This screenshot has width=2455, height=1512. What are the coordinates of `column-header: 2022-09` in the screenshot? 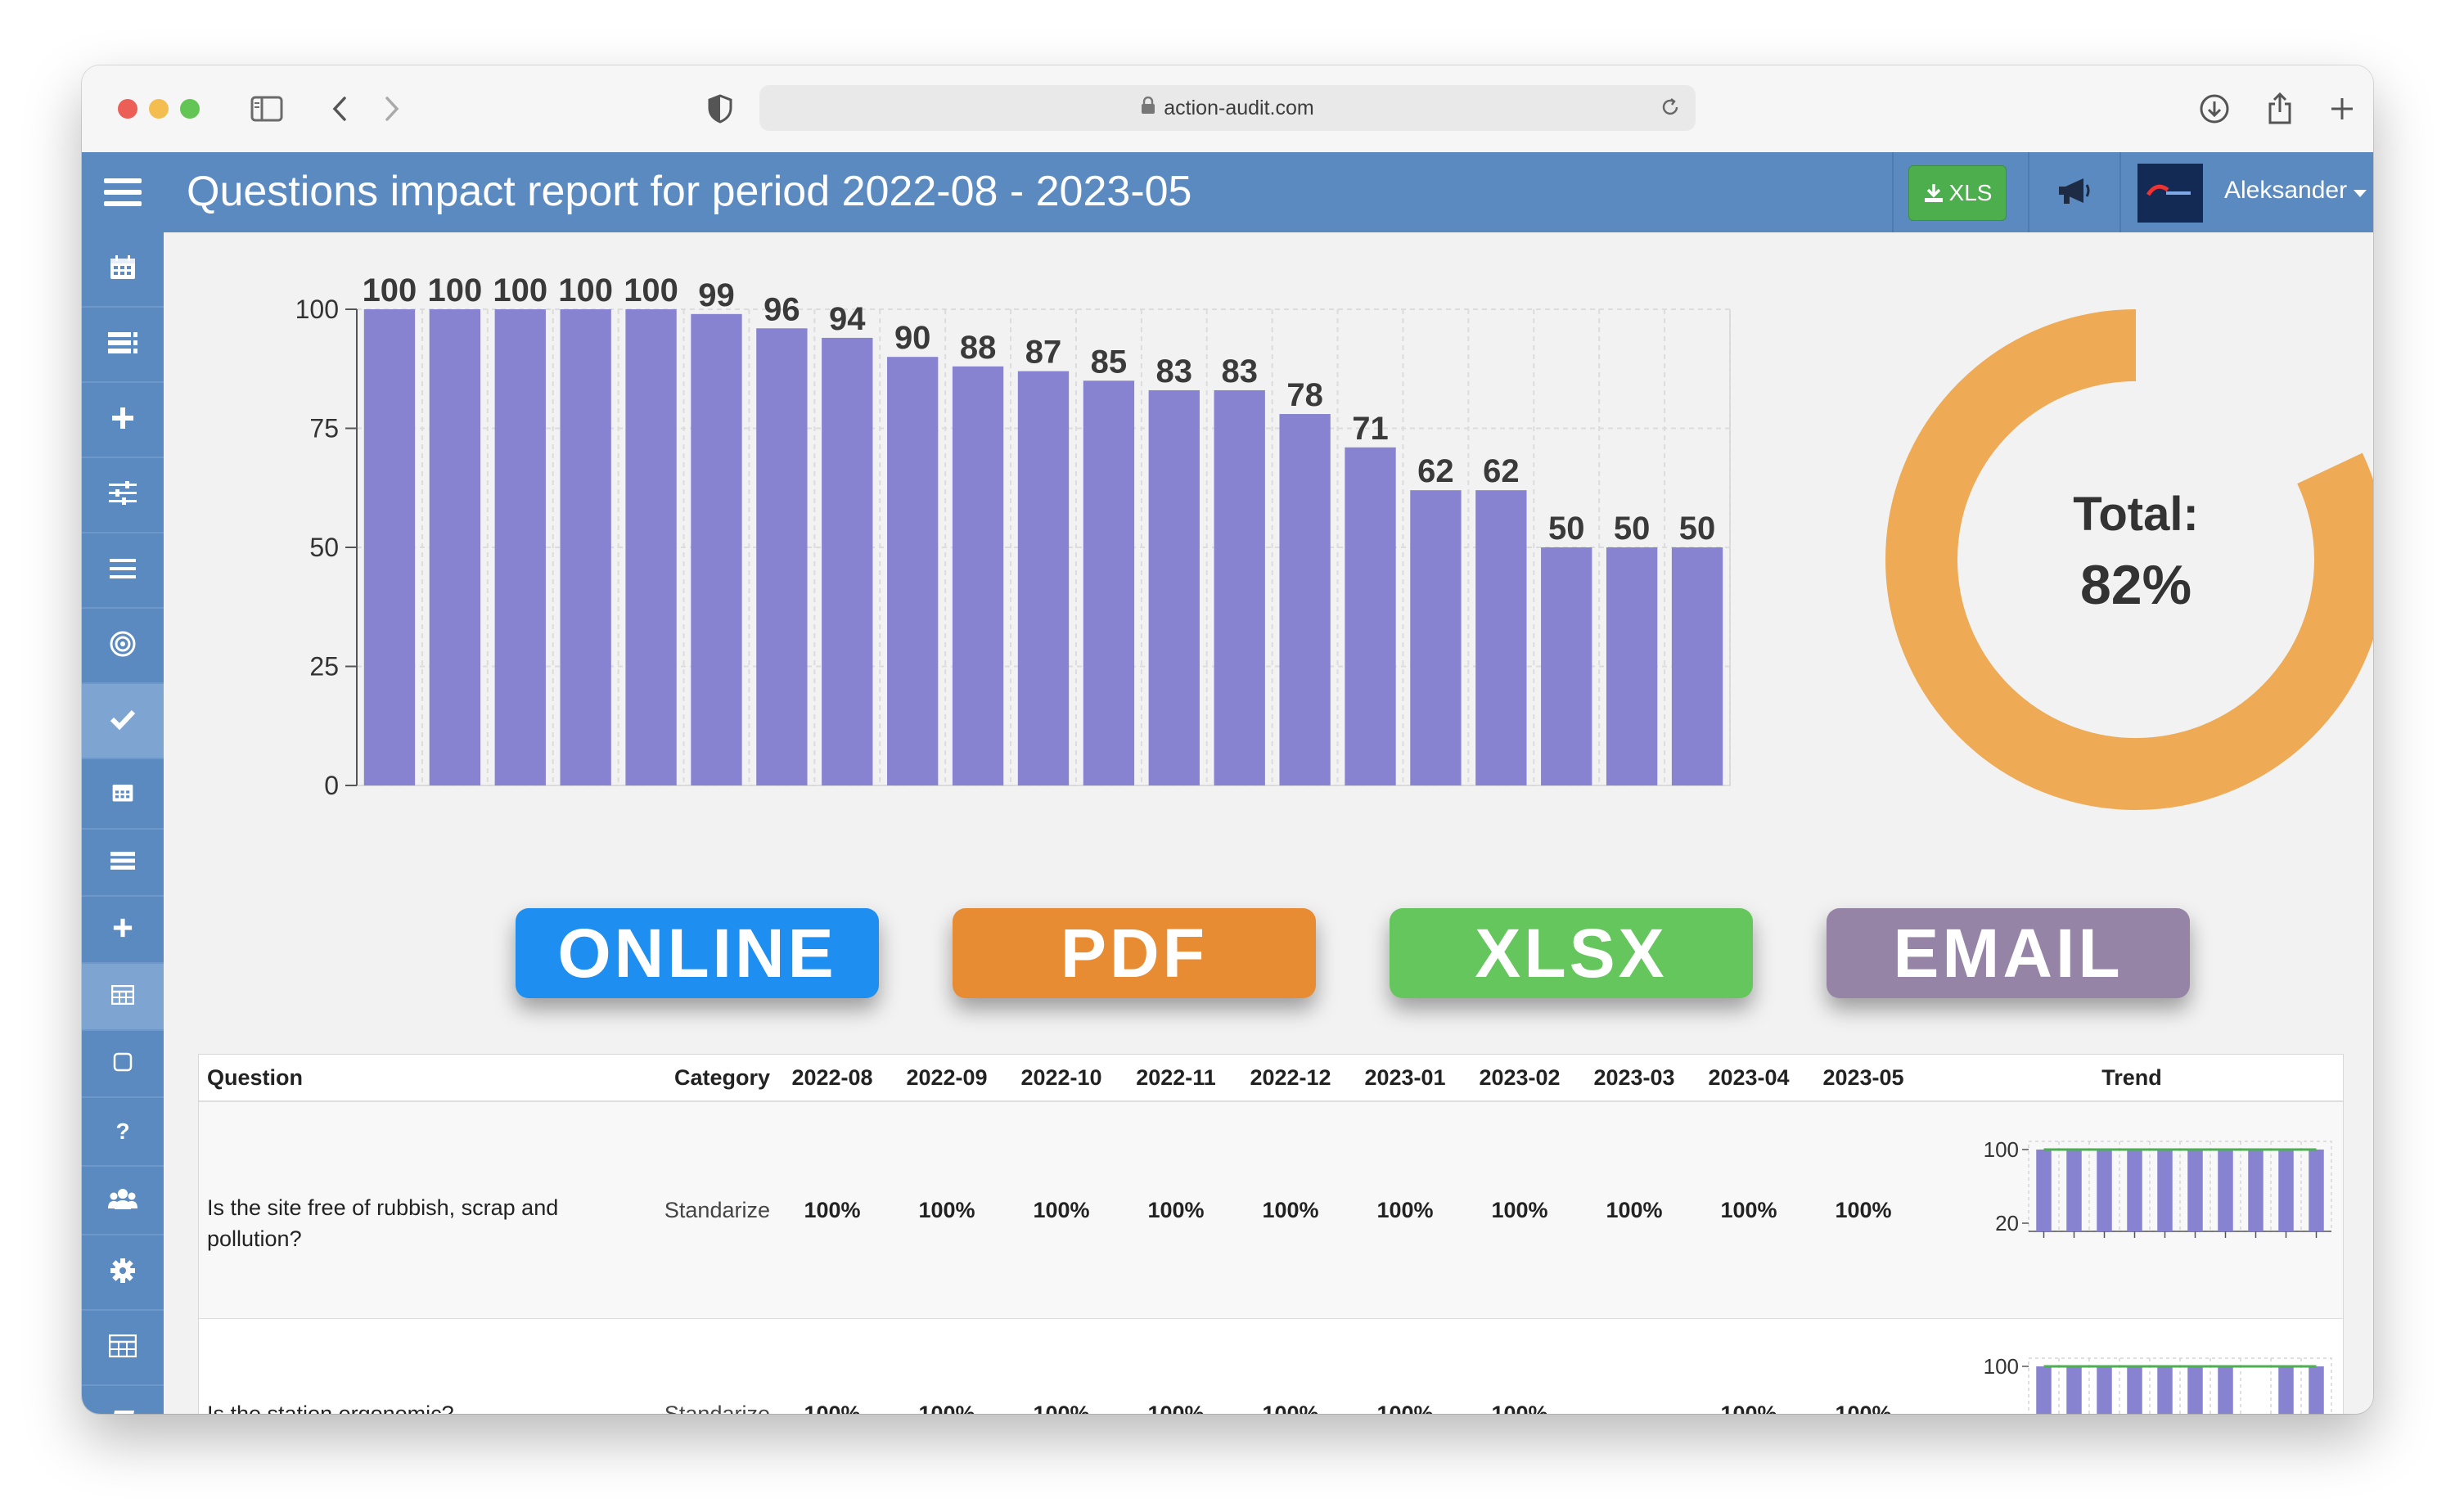 It's located at (947, 1079).